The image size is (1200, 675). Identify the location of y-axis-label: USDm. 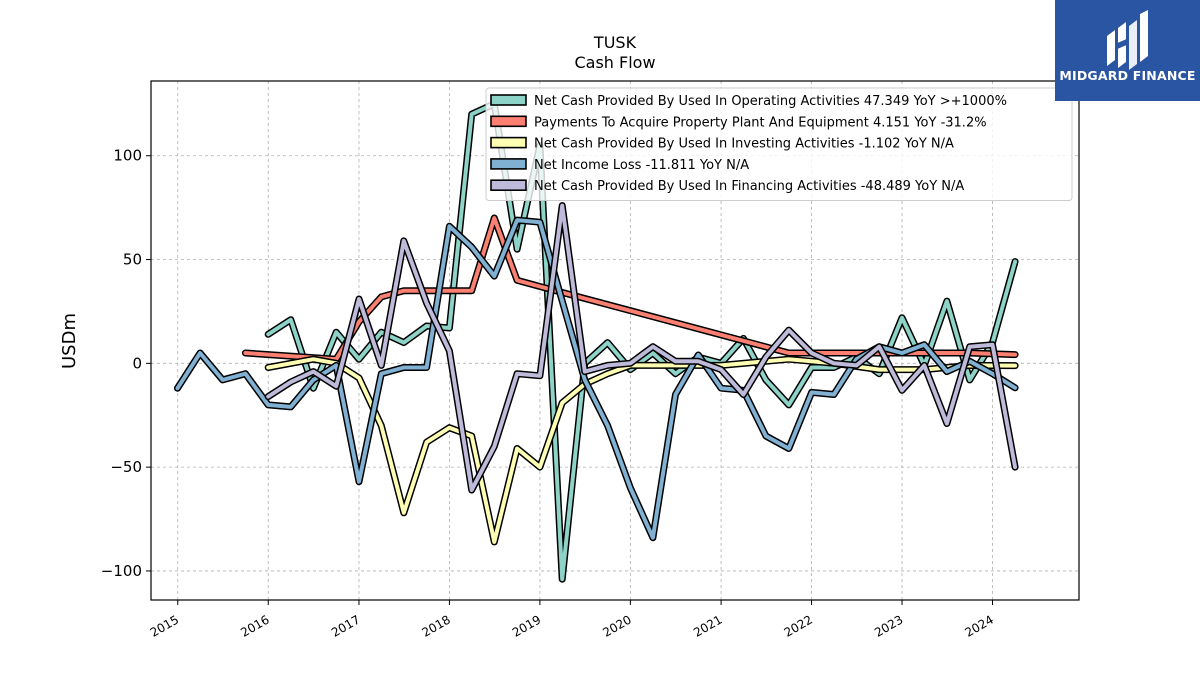
(69, 341).